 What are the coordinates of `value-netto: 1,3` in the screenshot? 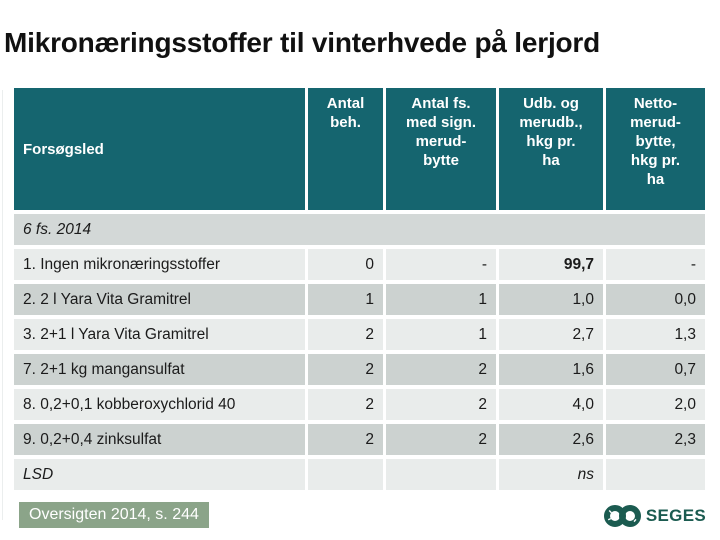 It's located at (655, 334).